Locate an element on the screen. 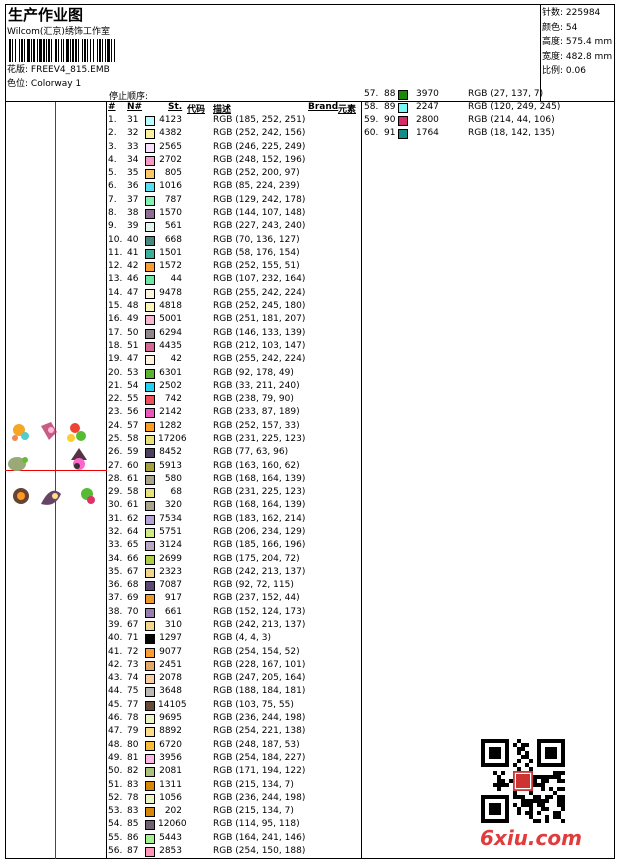 This screenshot has height=860, width=620. table-row: 50. 82 2081 RGB (171, 194, 122) is located at coordinates (233, 772).